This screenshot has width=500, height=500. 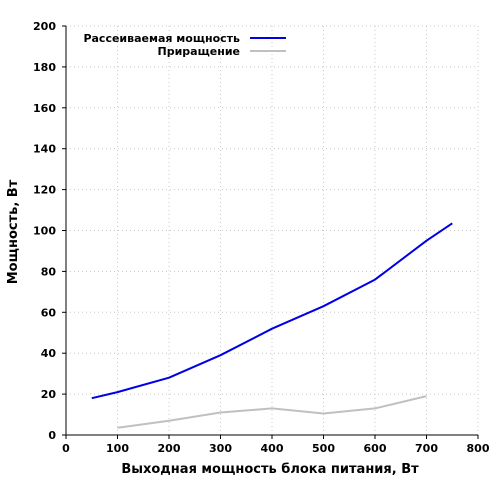 What do you see at coordinates (44, 149) in the screenshot?
I see `y-tick-label: 140` at bounding box center [44, 149].